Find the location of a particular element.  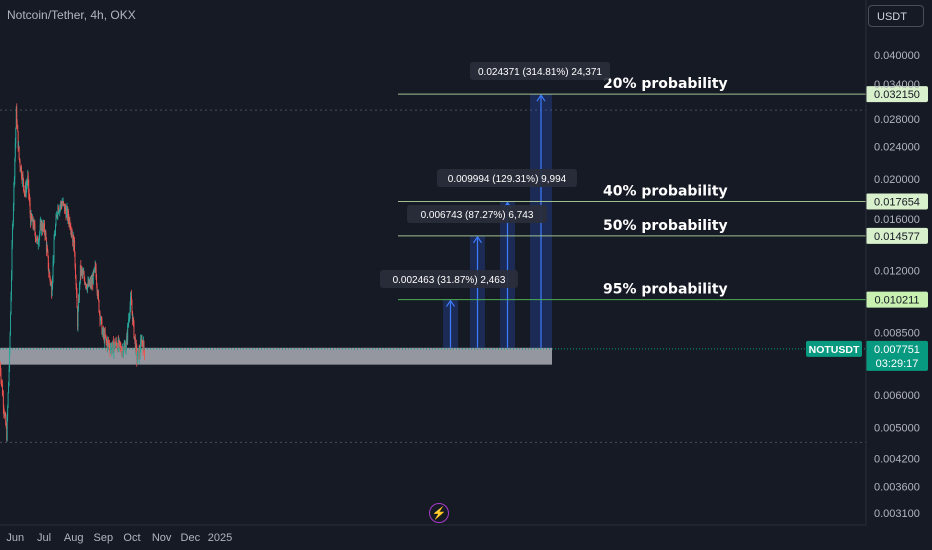

probability-label: 95% probability is located at coordinates (665, 290).